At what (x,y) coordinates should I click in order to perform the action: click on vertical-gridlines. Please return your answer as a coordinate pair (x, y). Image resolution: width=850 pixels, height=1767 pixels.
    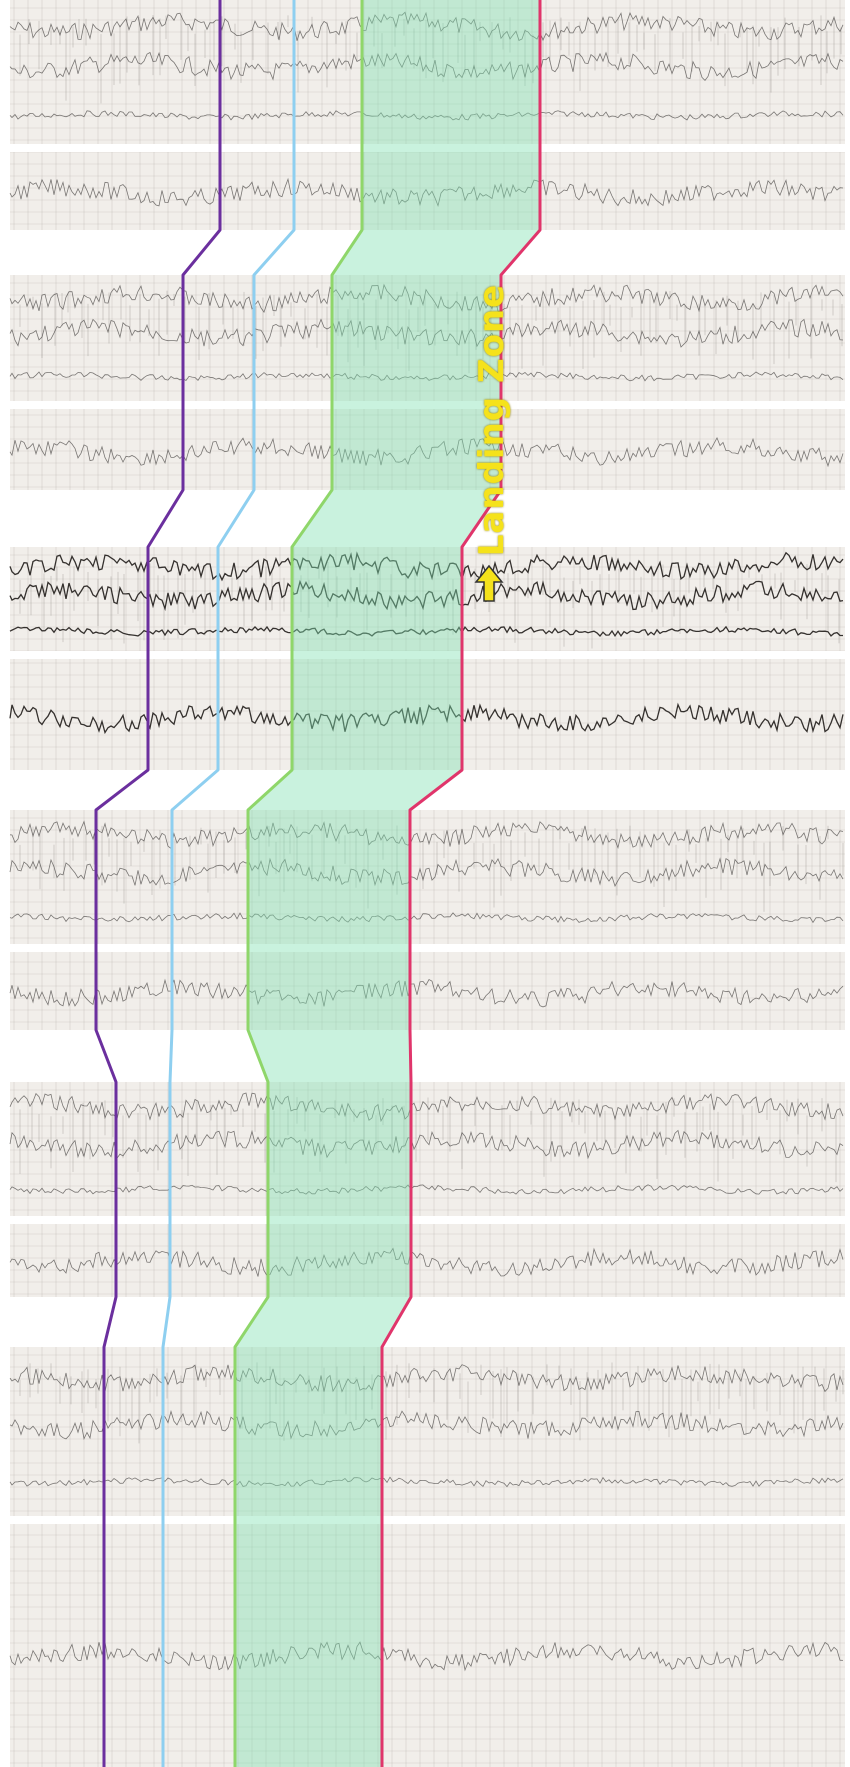
    Looking at the image, I should click on (427, 382).